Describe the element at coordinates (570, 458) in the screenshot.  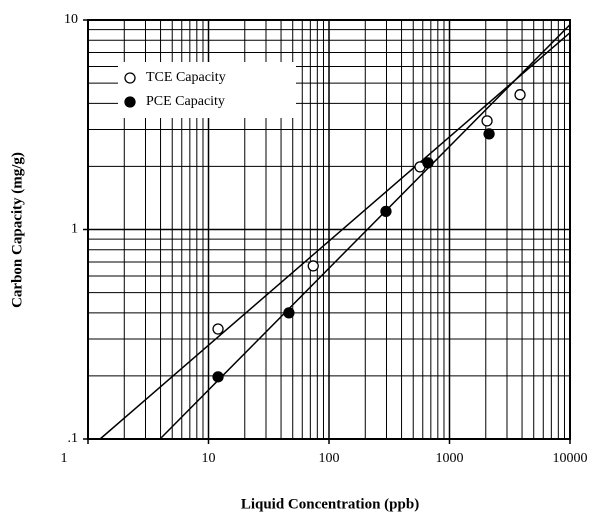
I see `x-tick-label: 10000` at that location.